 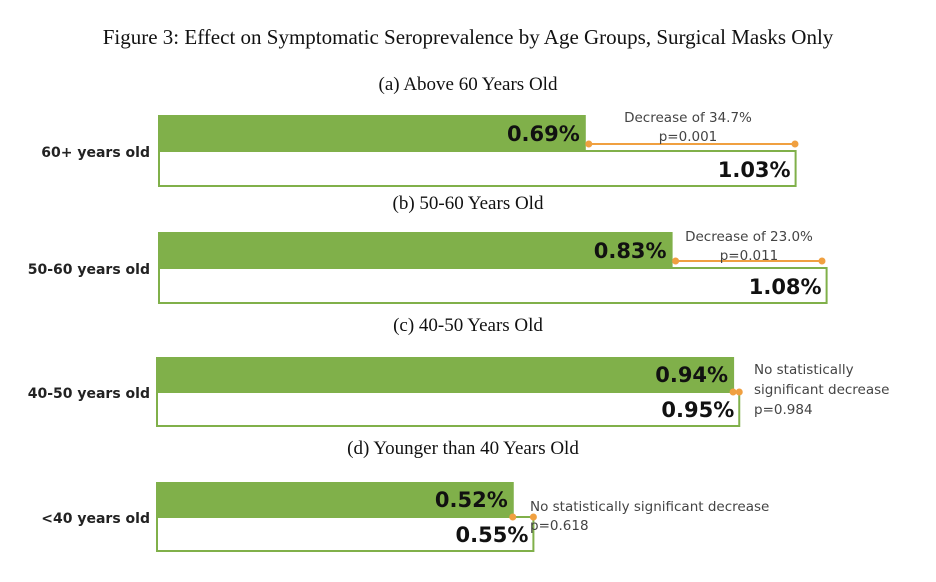 I want to click on panel-title: (a) Above 60 Years Old, so click(x=468, y=84).